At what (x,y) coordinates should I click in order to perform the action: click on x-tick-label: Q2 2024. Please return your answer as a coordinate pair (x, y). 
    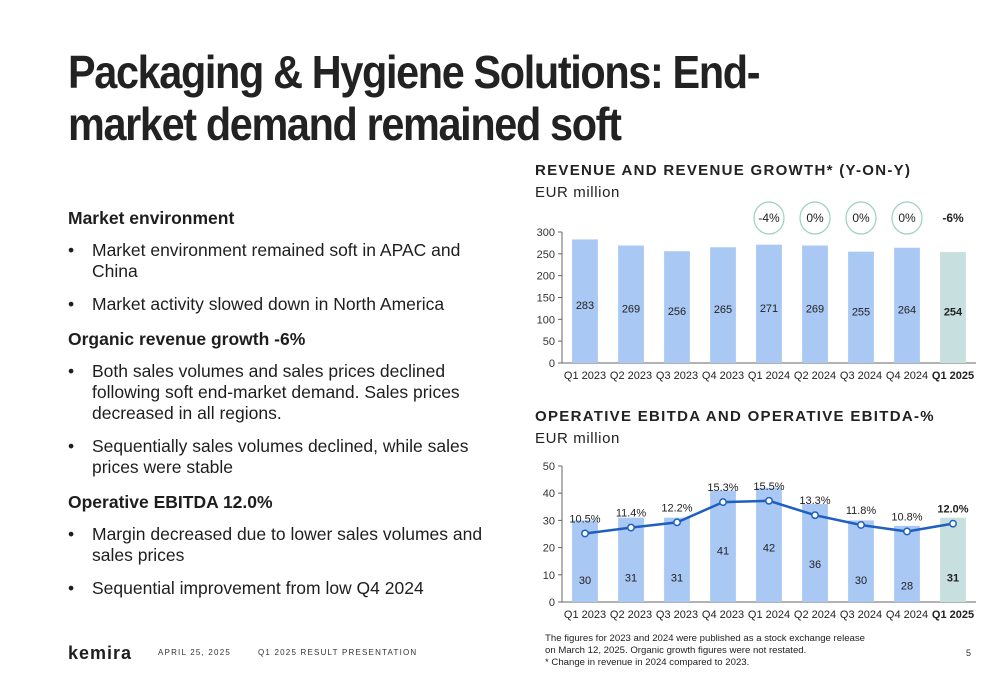
    Looking at the image, I should click on (815, 615).